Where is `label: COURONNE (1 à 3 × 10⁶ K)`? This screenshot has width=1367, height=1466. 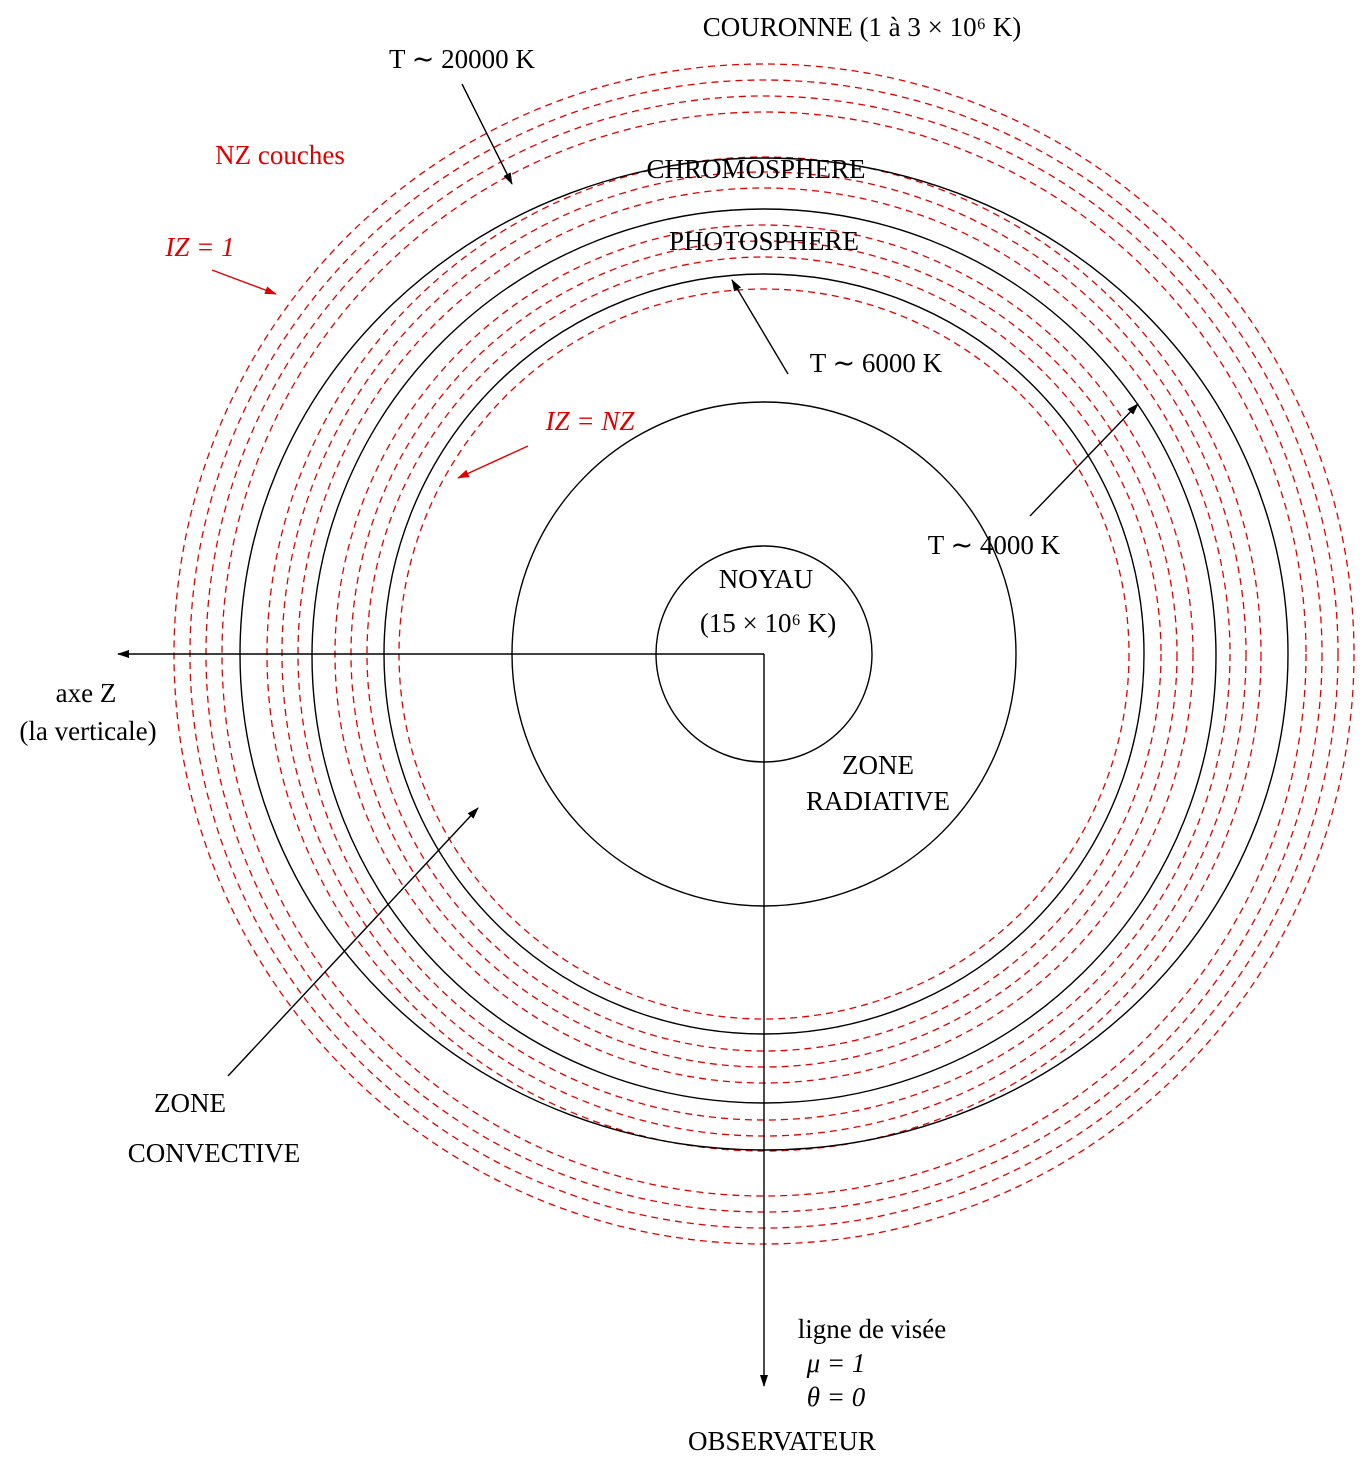
label: COURONNE (1 à 3 × 10⁶ K) is located at coordinates (862, 27).